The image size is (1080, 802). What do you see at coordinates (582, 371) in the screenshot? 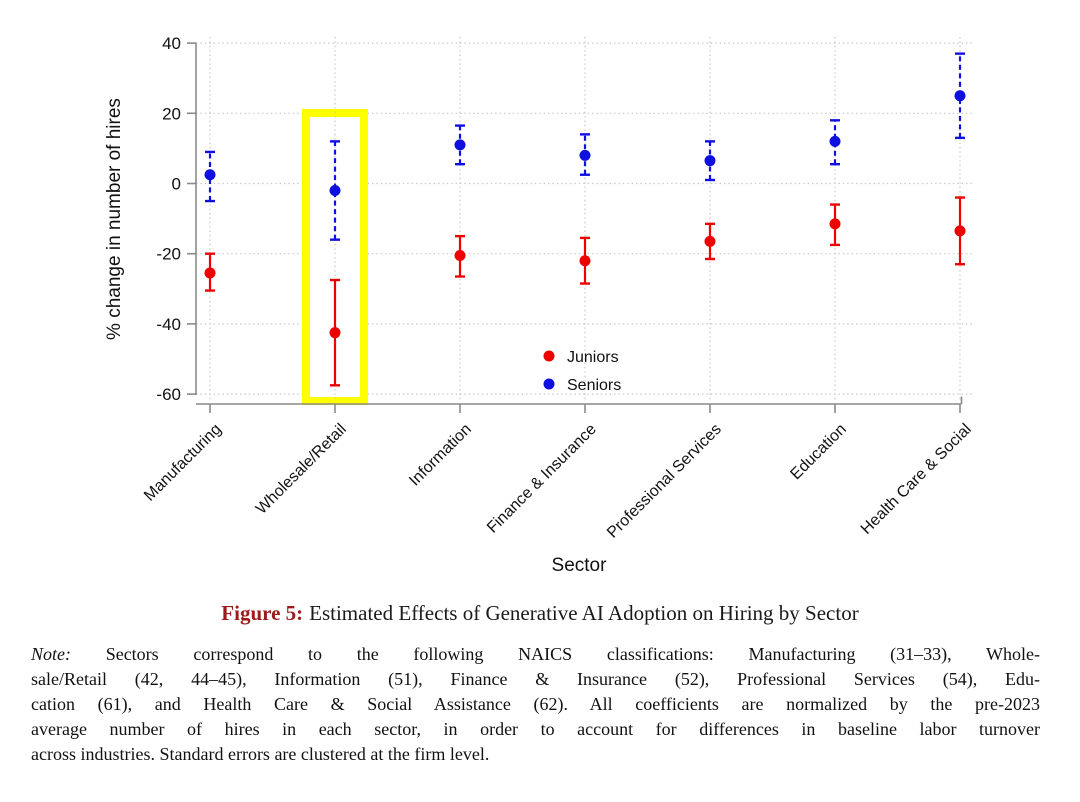
I see `legend: Juniors Seniors` at bounding box center [582, 371].